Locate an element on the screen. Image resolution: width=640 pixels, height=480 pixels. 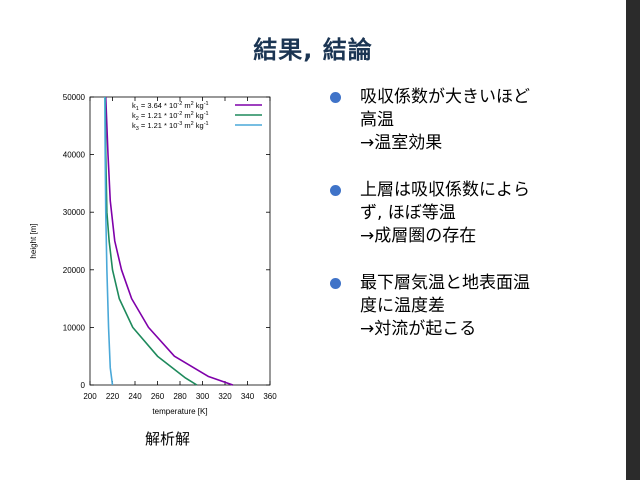
bullet-text: 度に温度差 is located at coordinates (402, 306).